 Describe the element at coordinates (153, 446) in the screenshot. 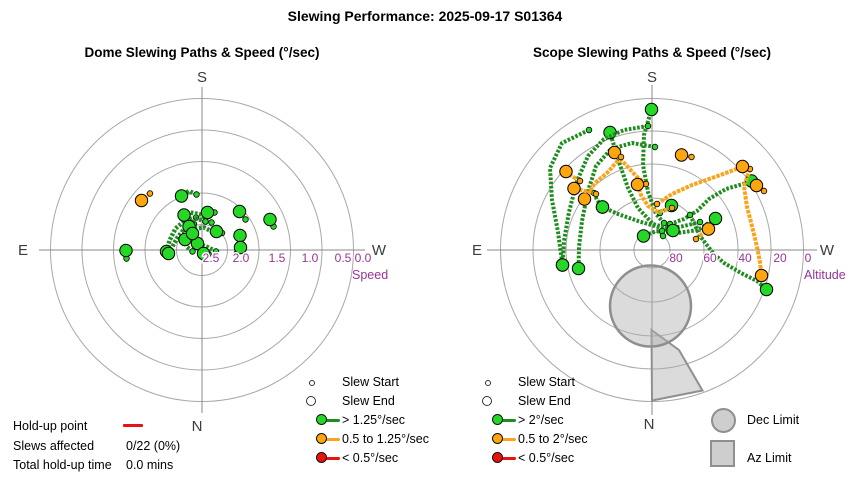

I see `stats-value: 0/22 (0%)` at that location.